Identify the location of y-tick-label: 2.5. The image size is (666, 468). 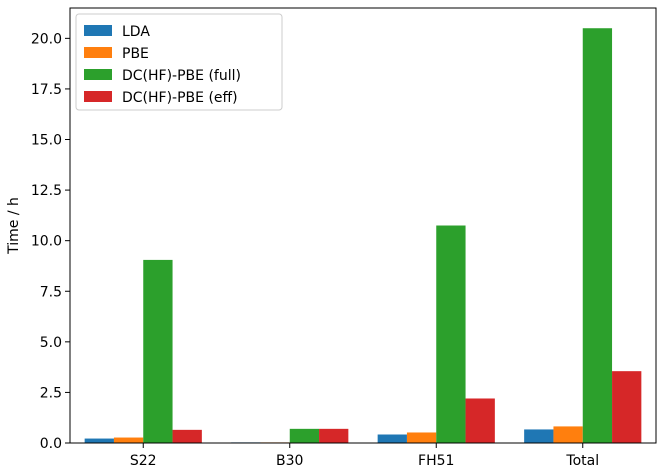
(51, 393).